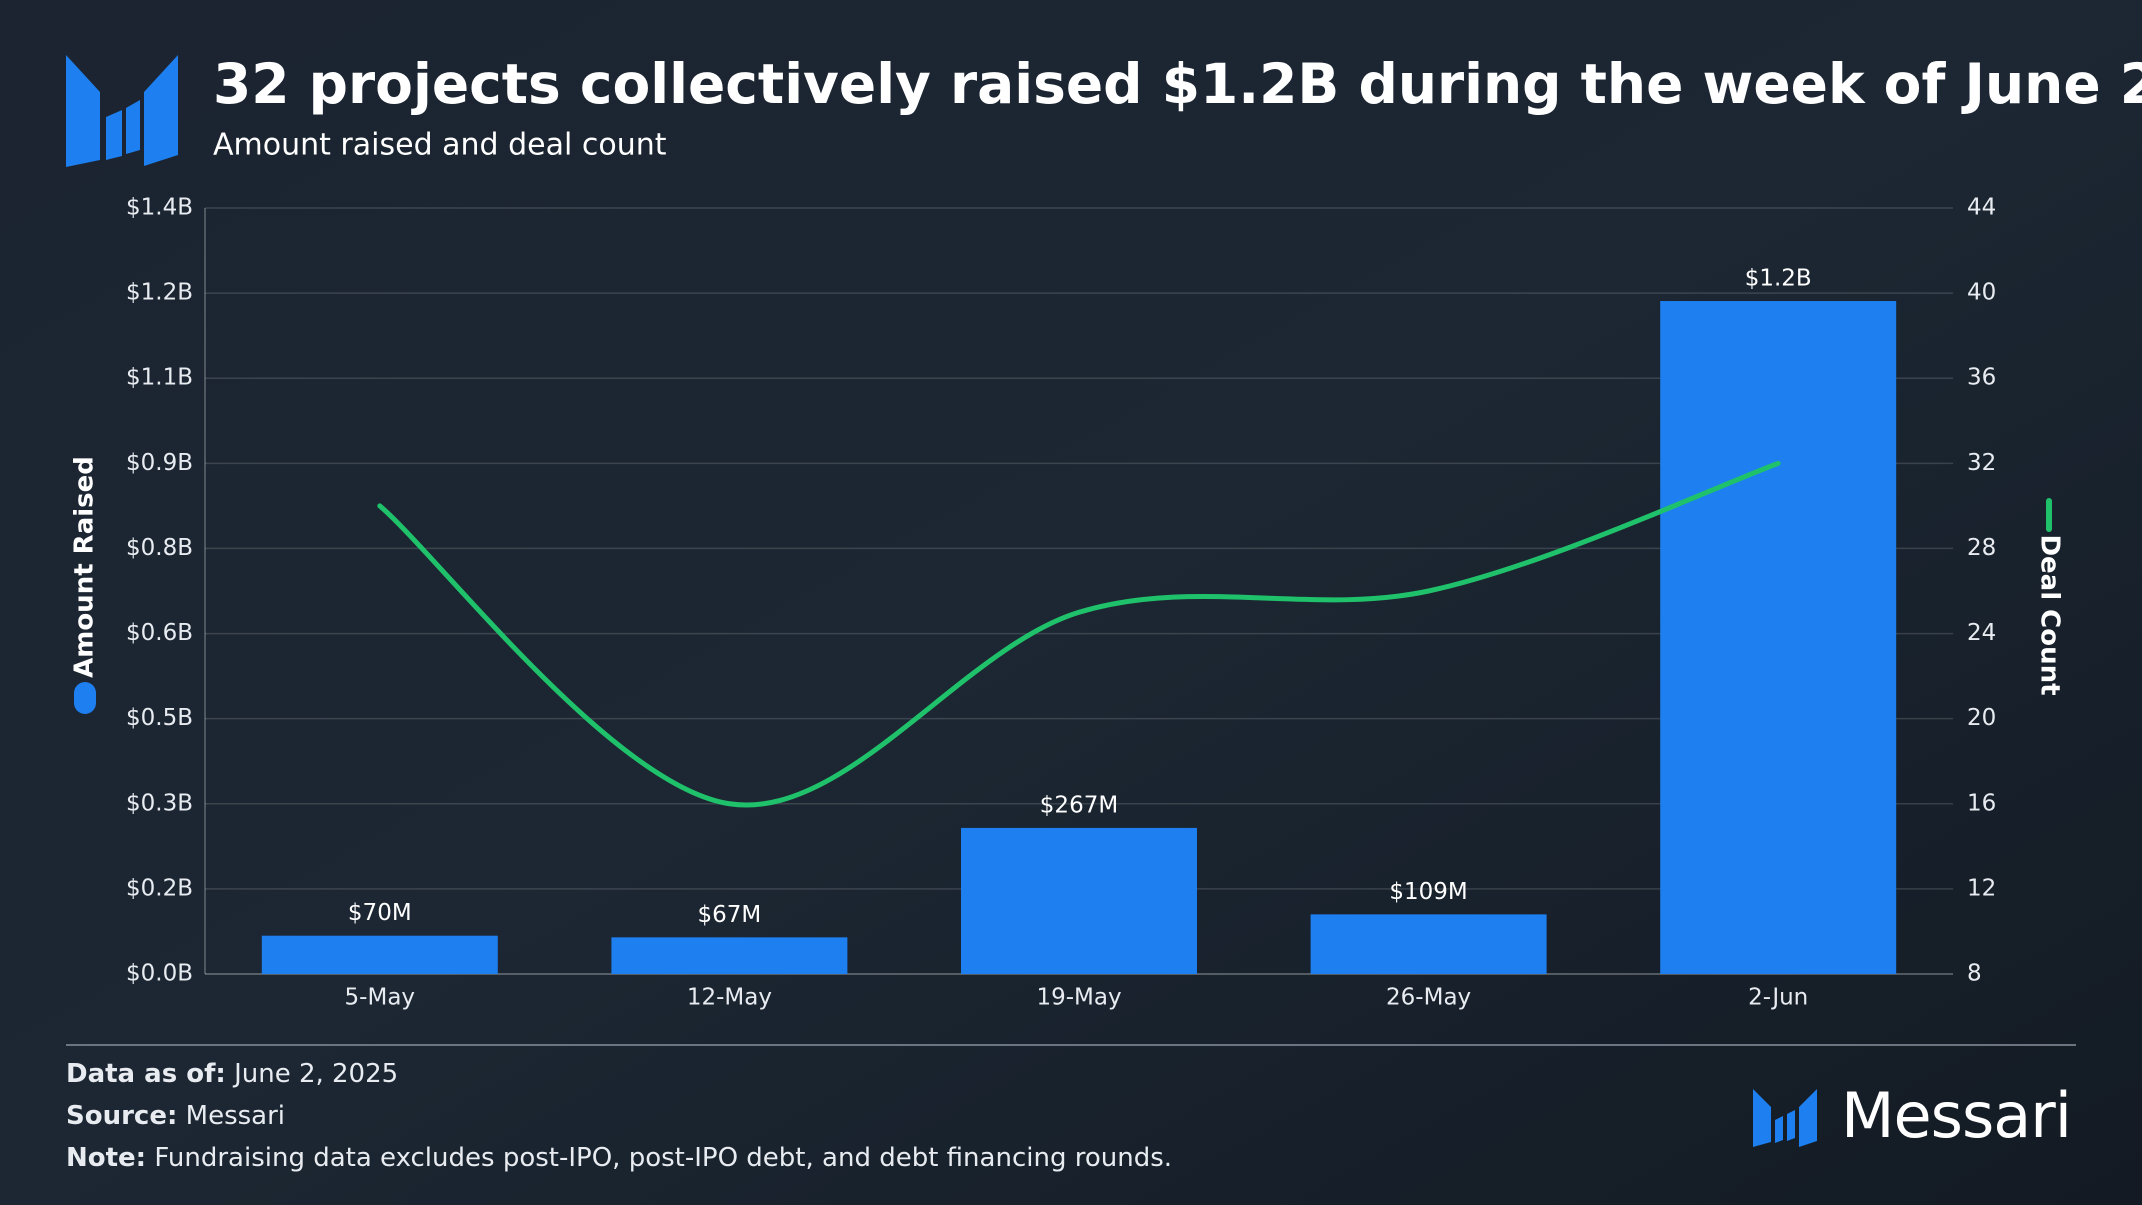 The image size is (2142, 1205). I want to click on data-label: $70M, so click(380, 913).